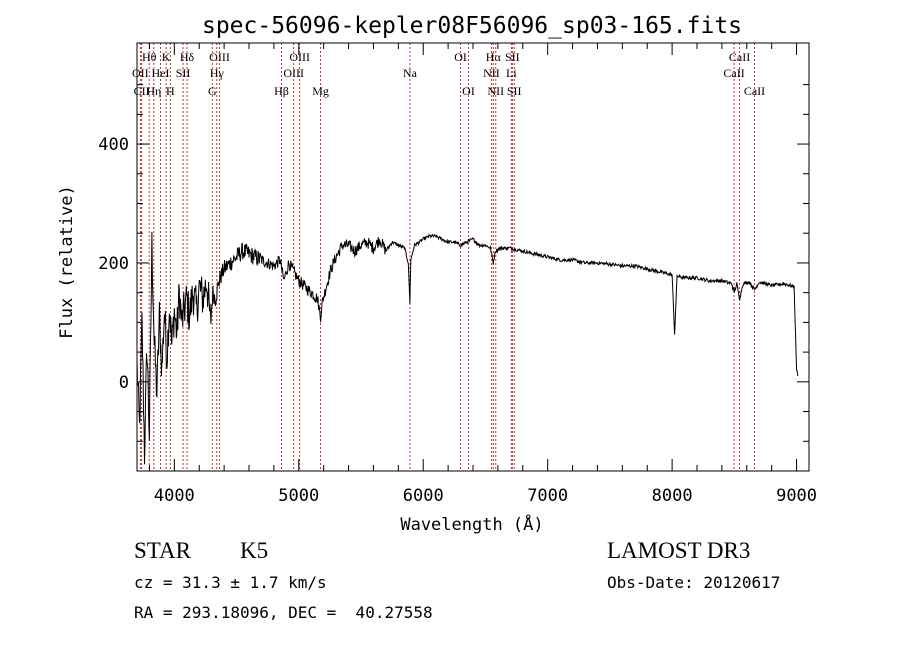 This screenshot has height=649, width=900. I want to click on spectral-line-label: Hθ, so click(149, 57).